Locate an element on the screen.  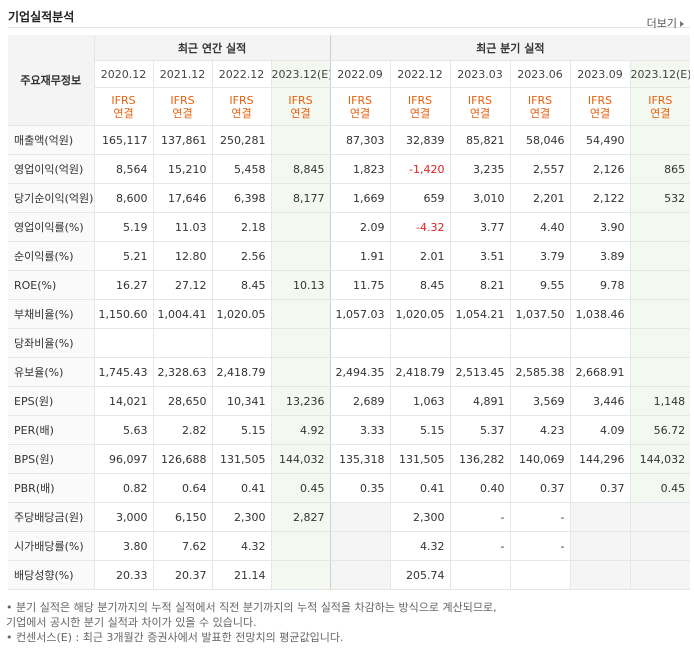
table-cell: 3,235 is located at coordinates (480, 169).